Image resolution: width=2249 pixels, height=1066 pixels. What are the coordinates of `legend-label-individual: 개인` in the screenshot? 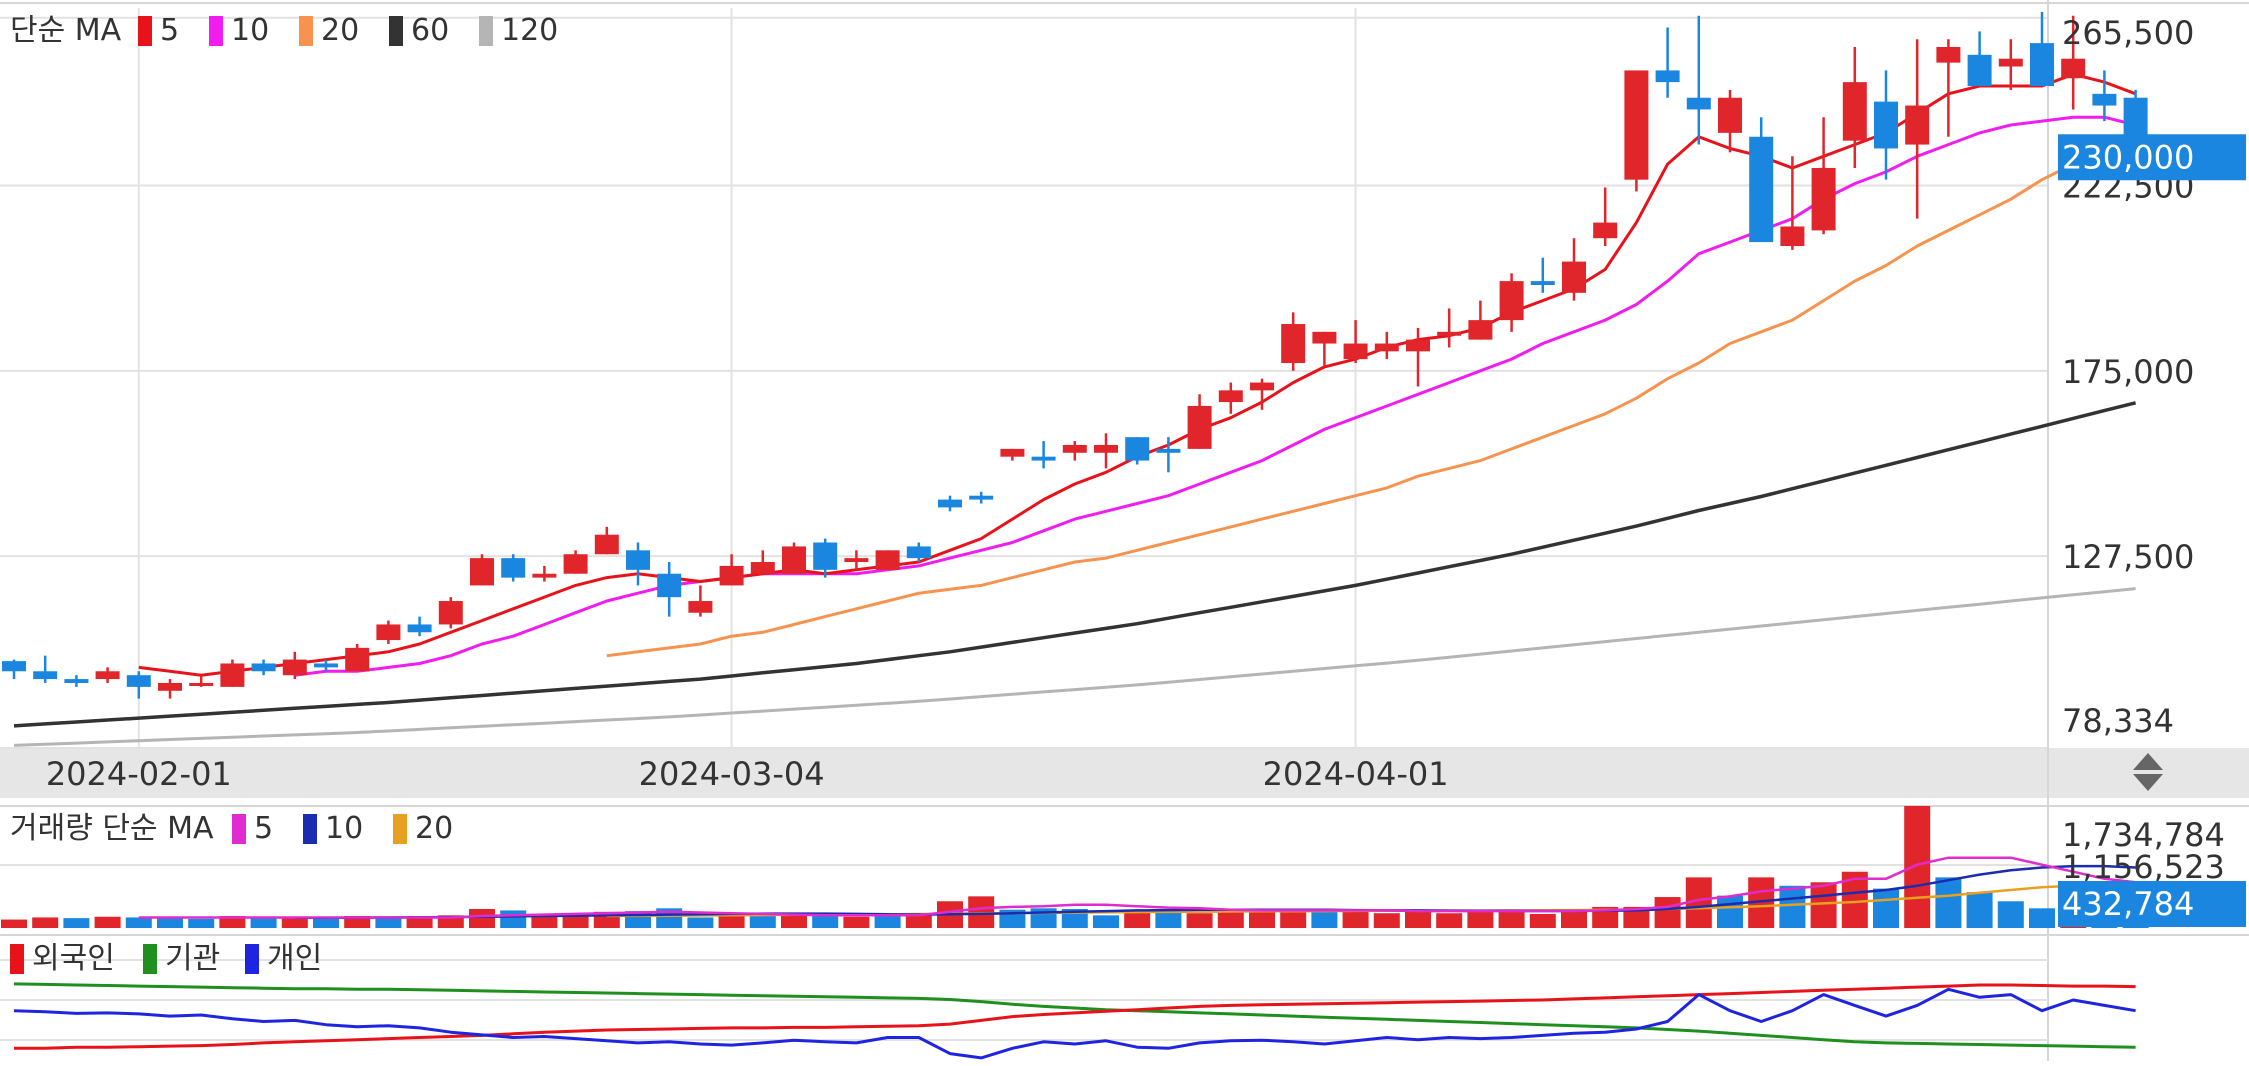 It's located at (294, 958).